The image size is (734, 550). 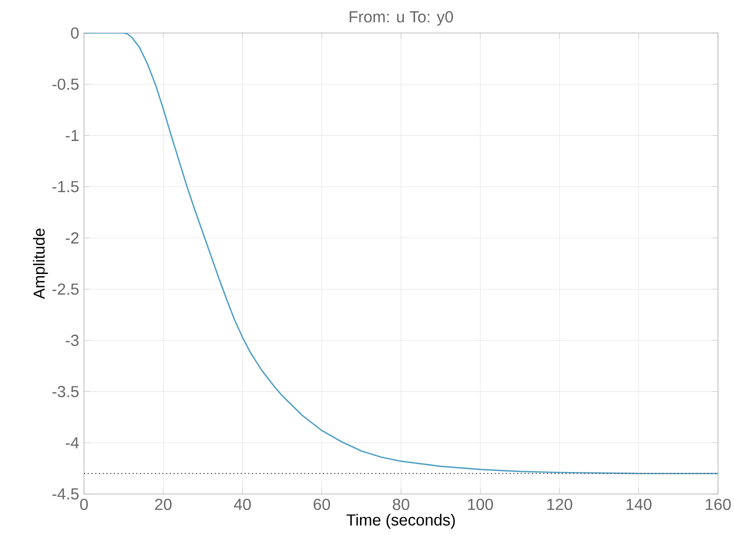 I want to click on y-tick-label: -4.5, so click(x=65, y=494).